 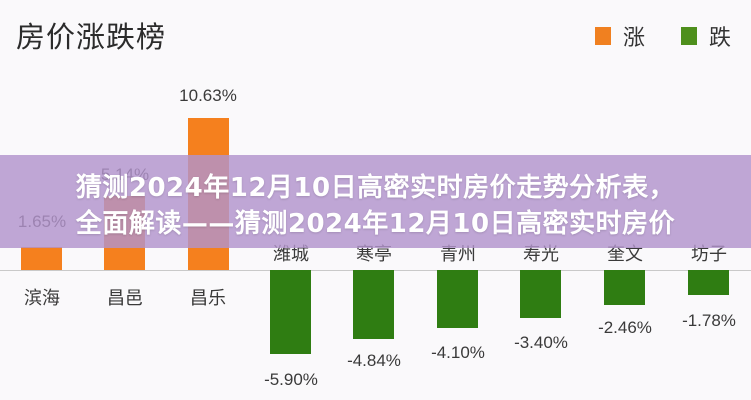 What do you see at coordinates (208, 298) in the screenshot?
I see `category-label-changle: 昌乐` at bounding box center [208, 298].